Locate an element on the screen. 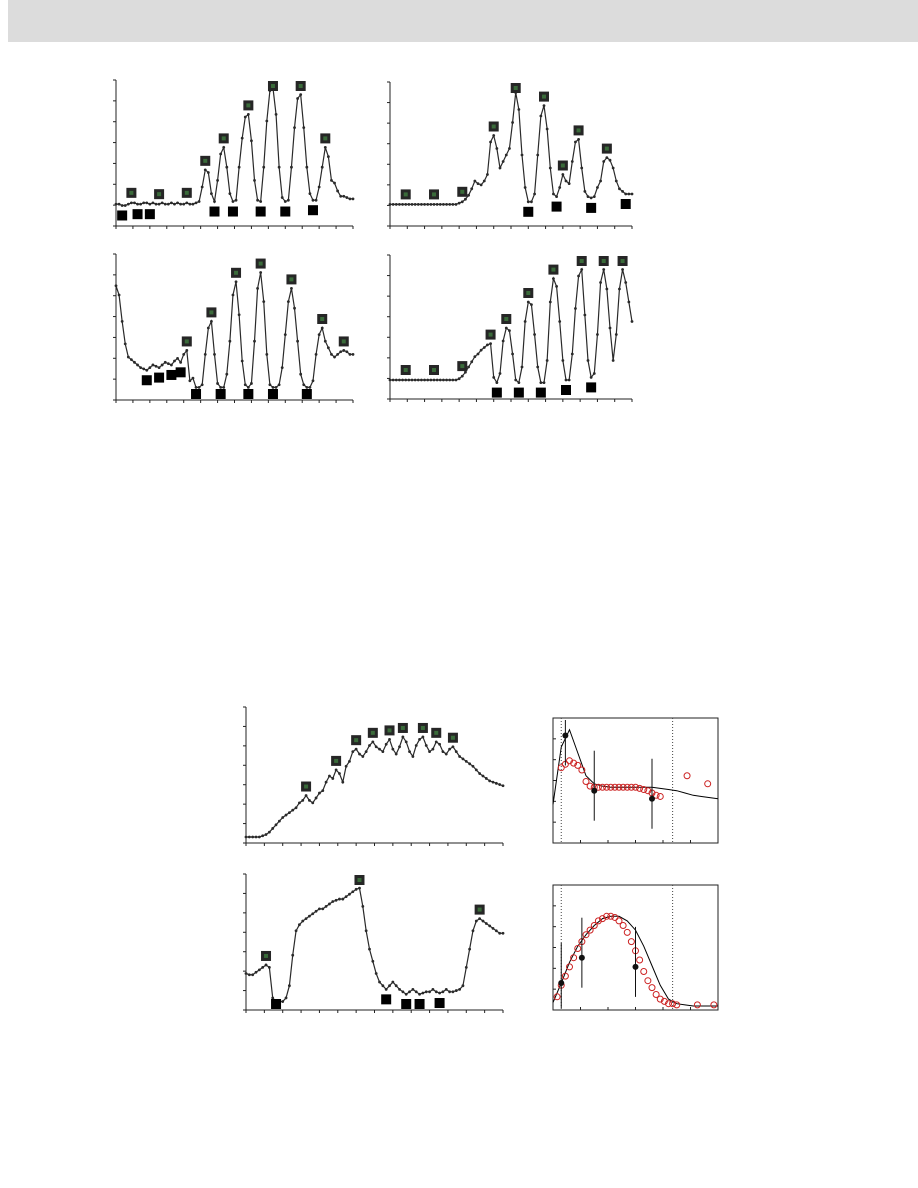  baseline-label-box-dot is located at coordinates (405, 194).